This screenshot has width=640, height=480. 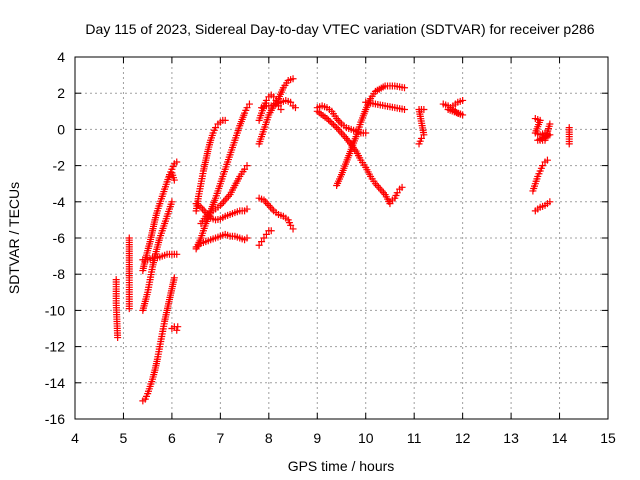 I want to click on y-tick-label: -4, so click(x=59, y=202).